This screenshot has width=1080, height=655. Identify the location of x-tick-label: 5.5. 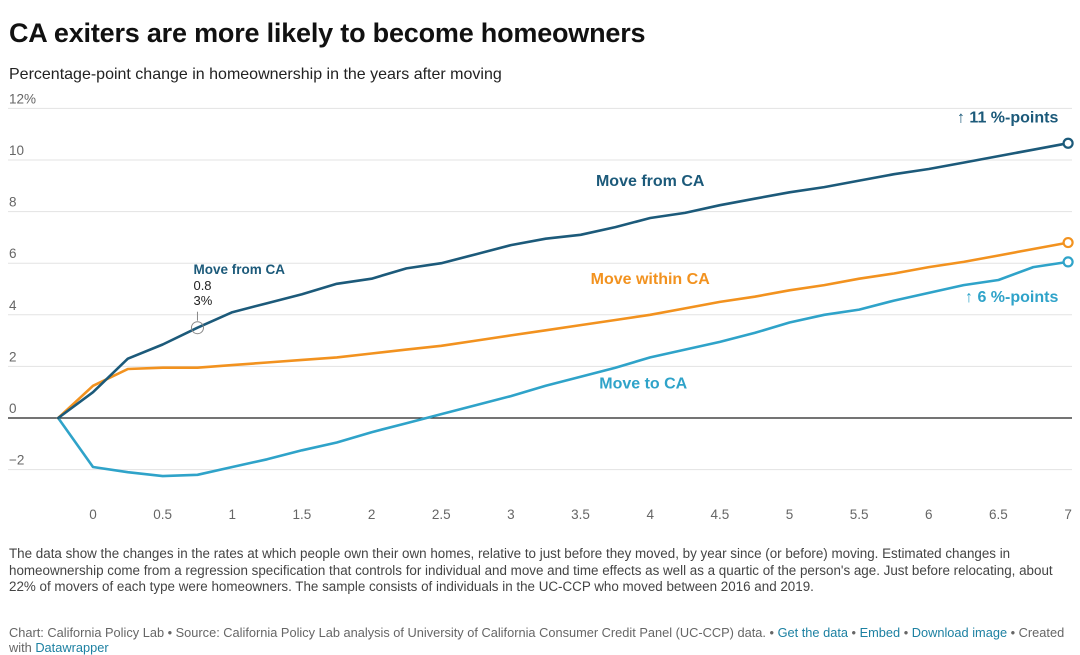
(859, 514).